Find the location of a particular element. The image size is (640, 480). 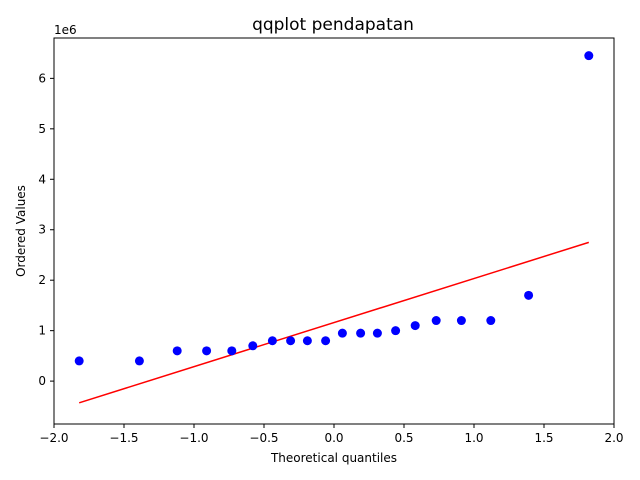

y-tick-label: 5 is located at coordinates (42, 129).